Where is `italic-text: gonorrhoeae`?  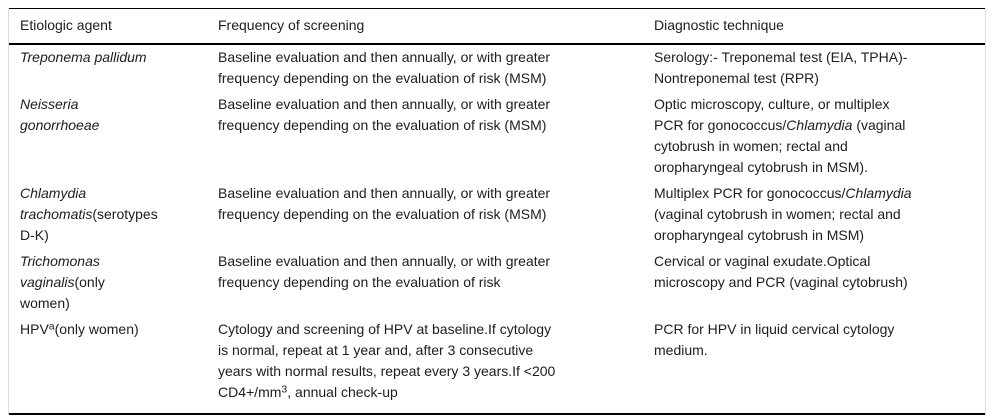
italic-text: gonorrhoeae is located at coordinates (60, 125).